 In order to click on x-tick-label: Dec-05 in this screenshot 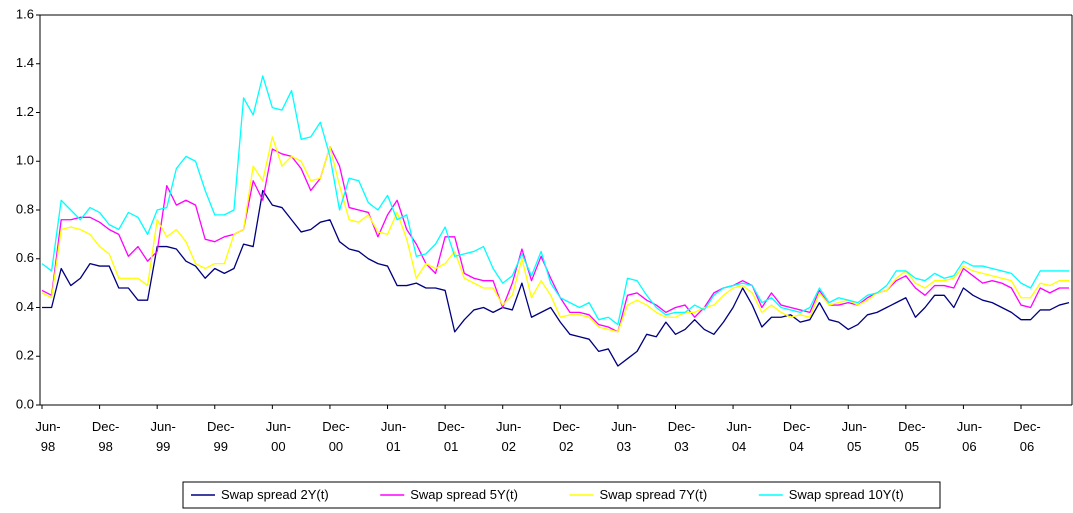, I will do `click(912, 436)`.